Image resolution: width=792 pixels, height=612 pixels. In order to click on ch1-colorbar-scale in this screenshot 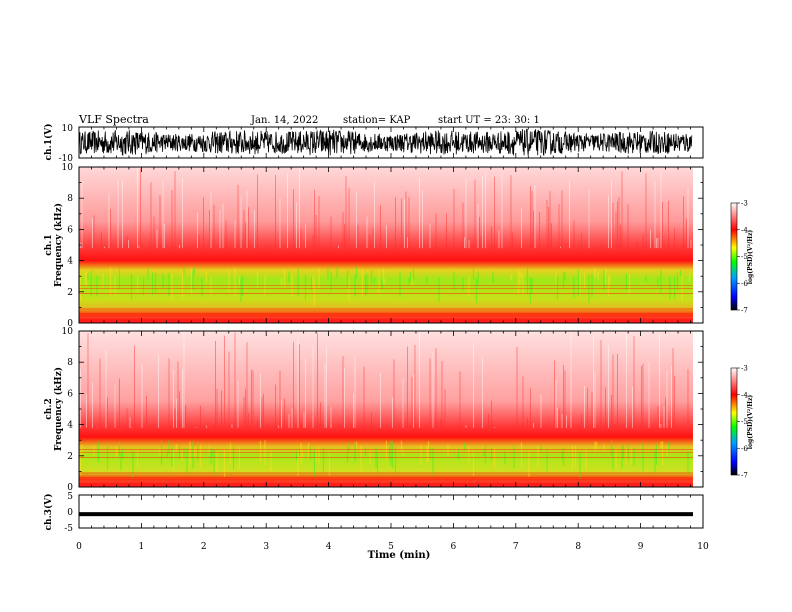, I will do `click(734, 256)`.